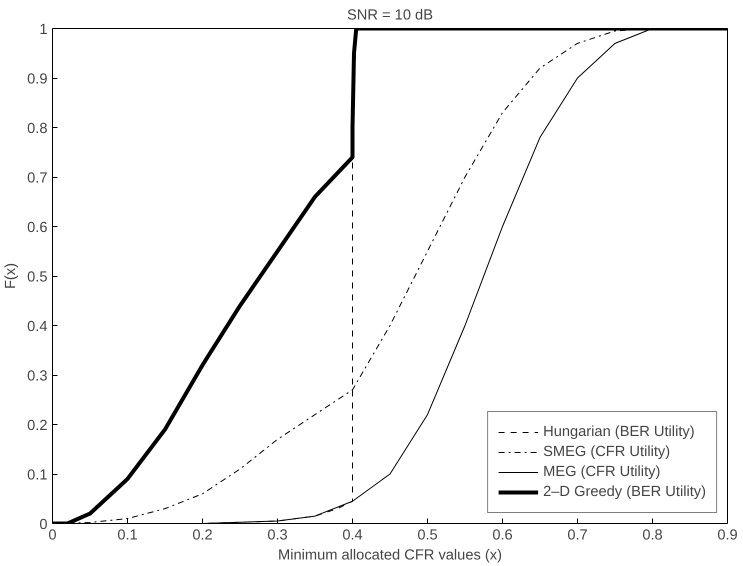  I want to click on x-tick-label: 0.7, so click(577, 536).